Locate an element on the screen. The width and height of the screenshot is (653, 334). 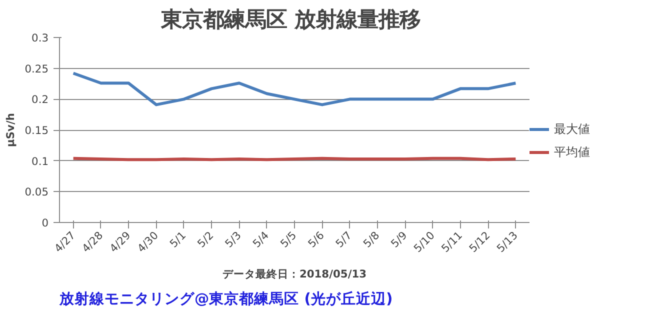
line-series is located at coordinates (295, 89).